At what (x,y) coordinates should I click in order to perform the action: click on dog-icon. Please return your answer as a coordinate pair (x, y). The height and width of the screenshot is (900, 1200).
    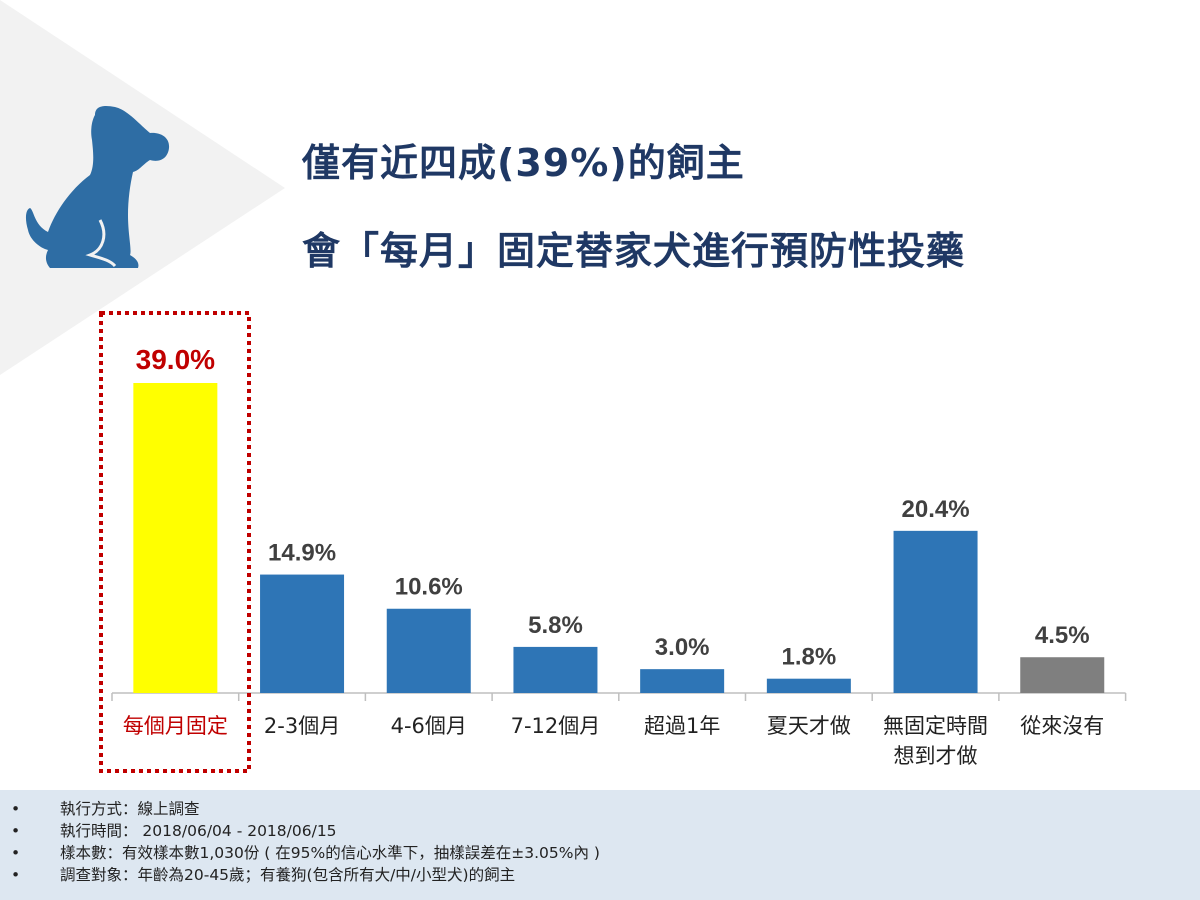
    Looking at the image, I should click on (97, 186).